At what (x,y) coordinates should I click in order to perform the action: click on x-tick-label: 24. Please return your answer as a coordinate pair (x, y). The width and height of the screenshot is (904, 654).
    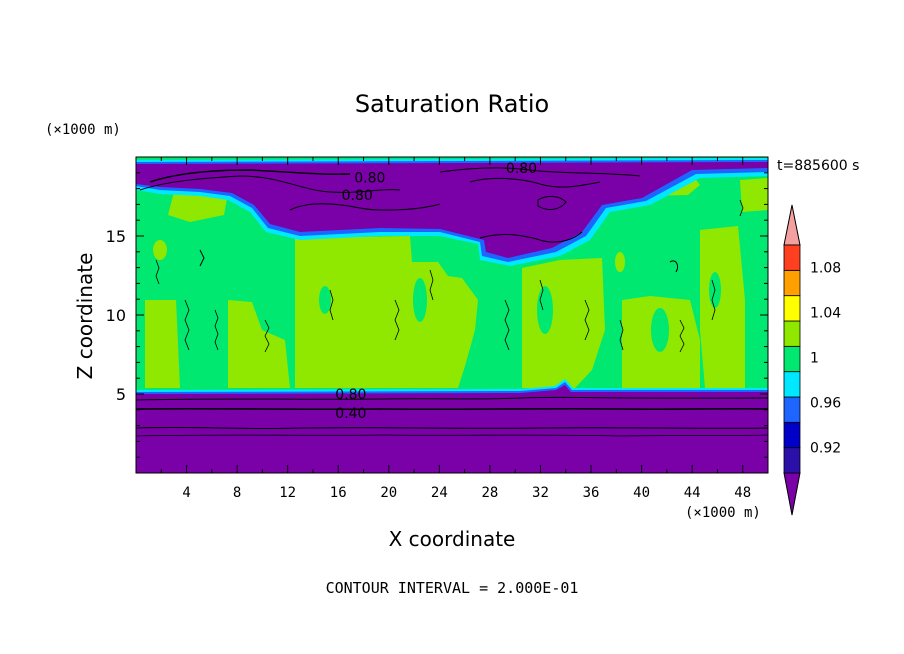
    Looking at the image, I should click on (439, 493).